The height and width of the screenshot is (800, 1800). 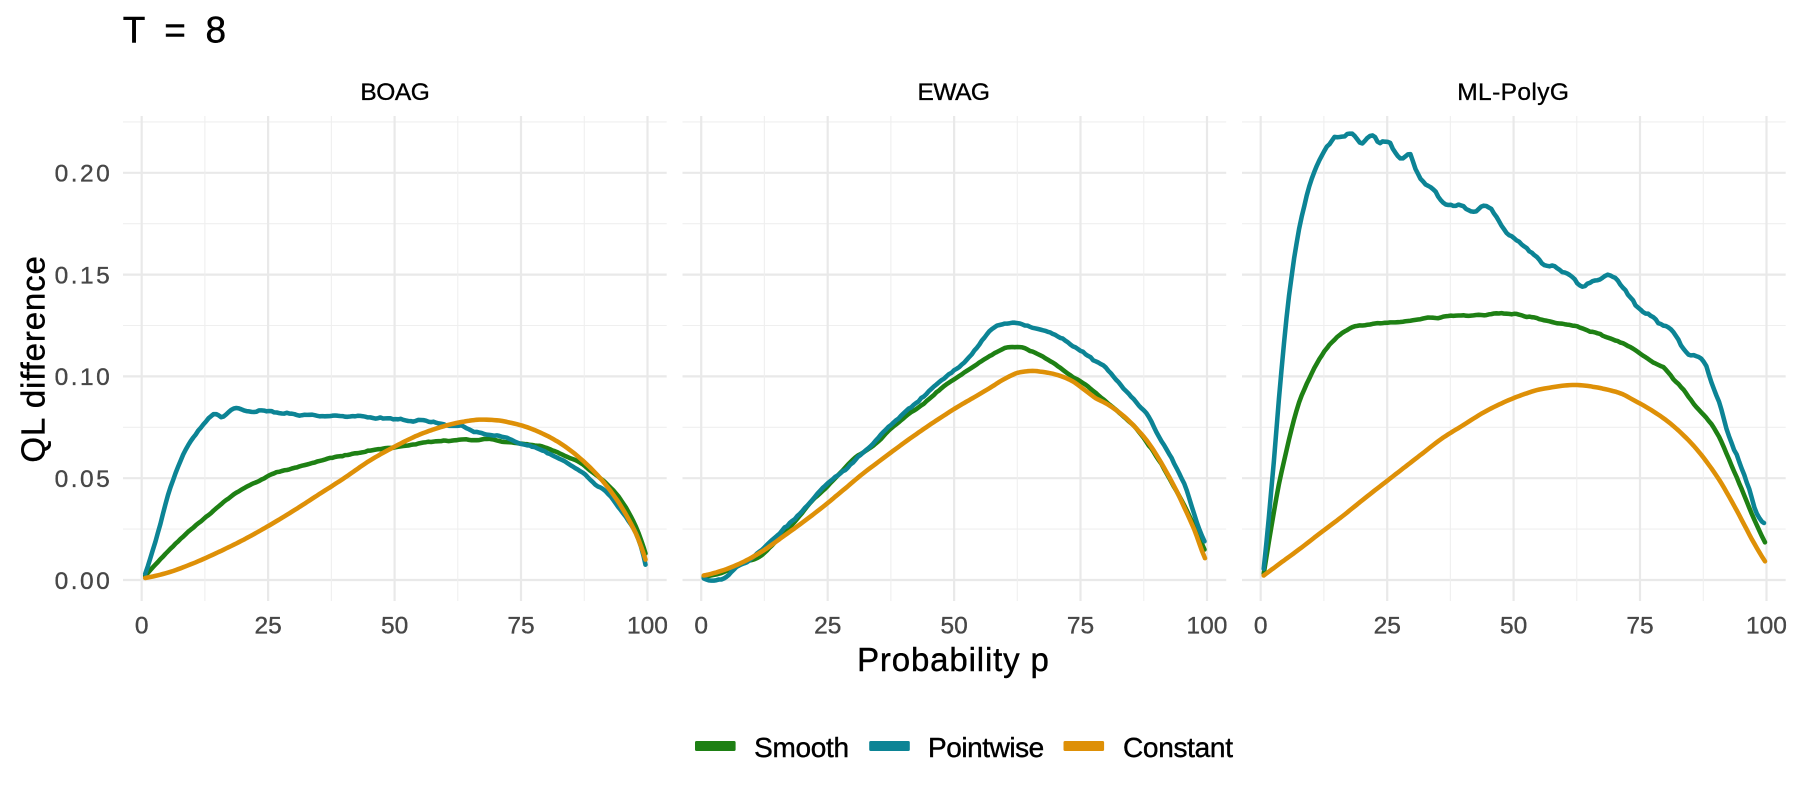 I want to click on svg-text: 0.10, so click(x=84, y=377).